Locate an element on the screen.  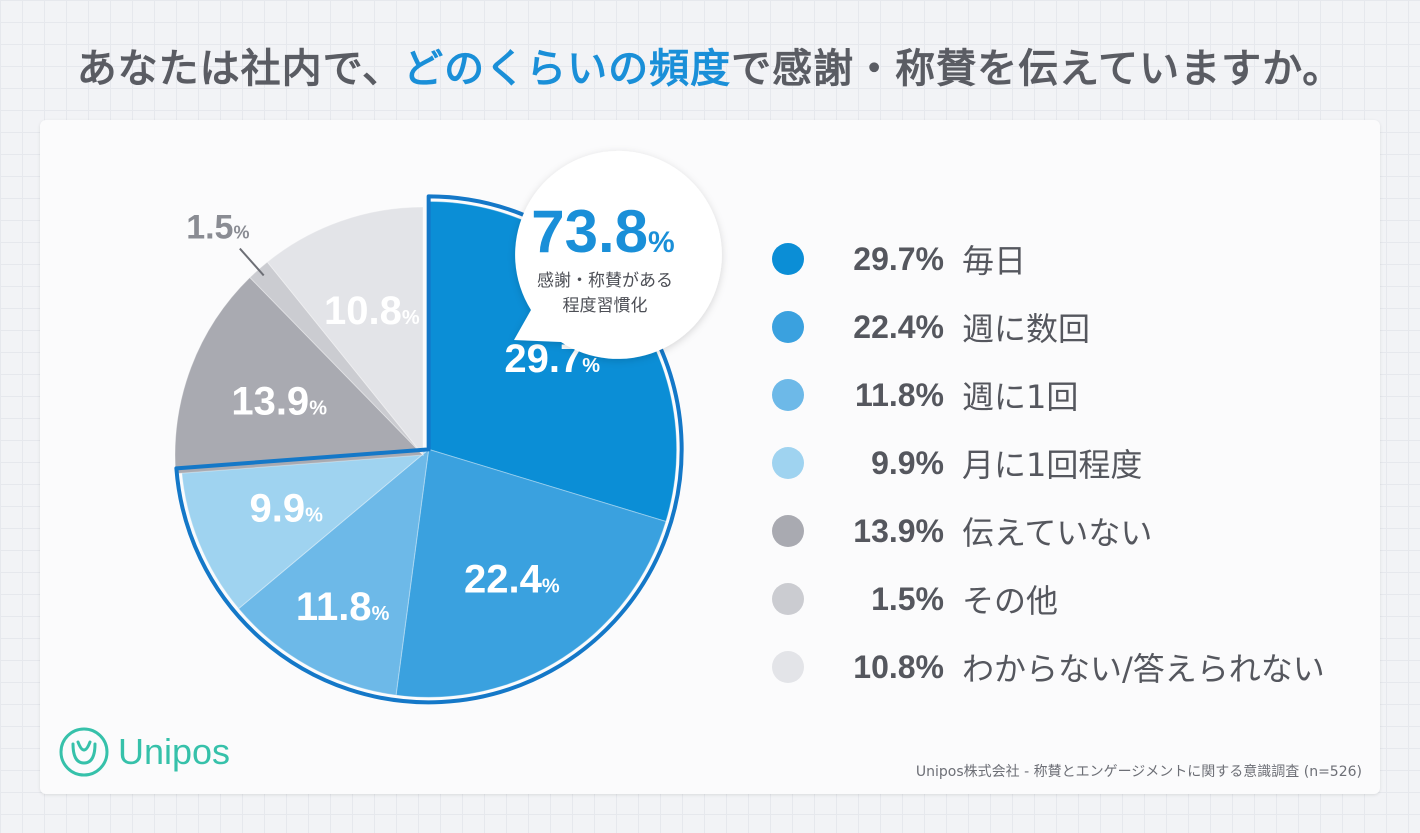
pie-slice-label: 10.8% is located at coordinates (372, 311).